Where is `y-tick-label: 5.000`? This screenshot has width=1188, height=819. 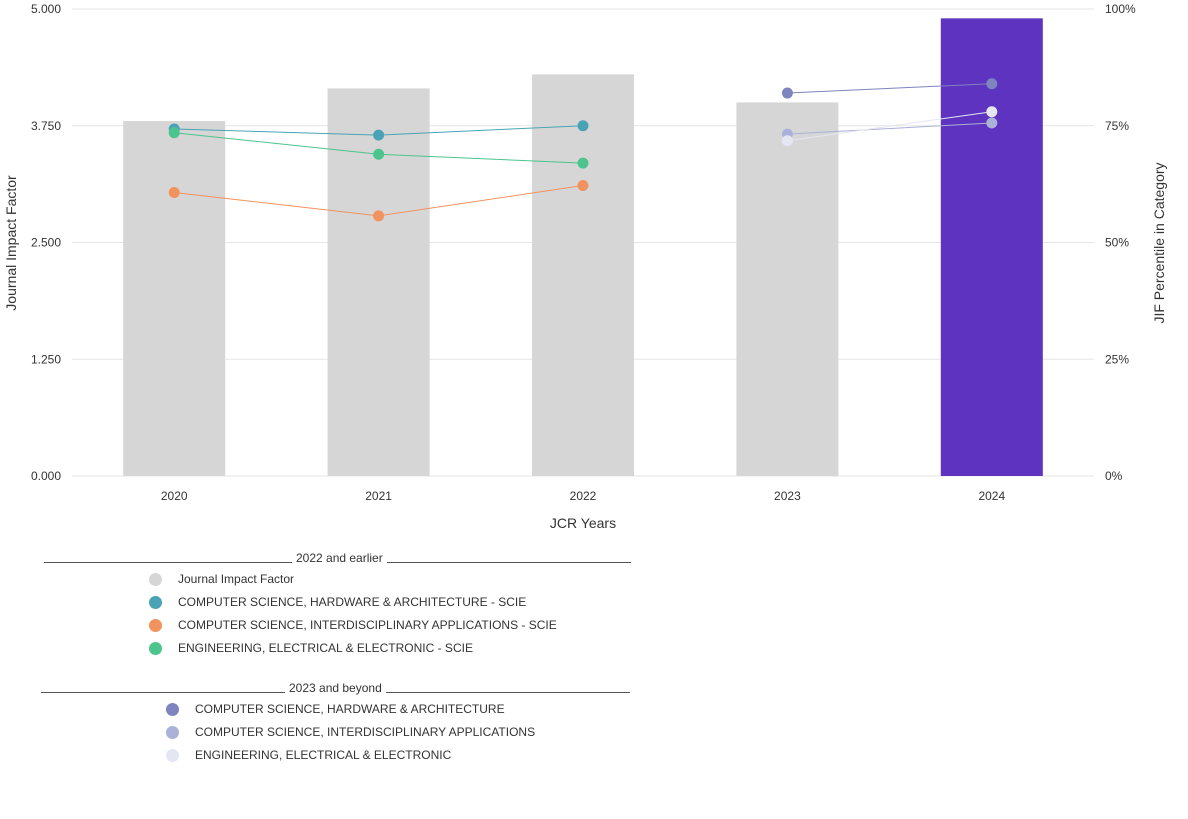
y-tick-label: 5.000 is located at coordinates (46, 9).